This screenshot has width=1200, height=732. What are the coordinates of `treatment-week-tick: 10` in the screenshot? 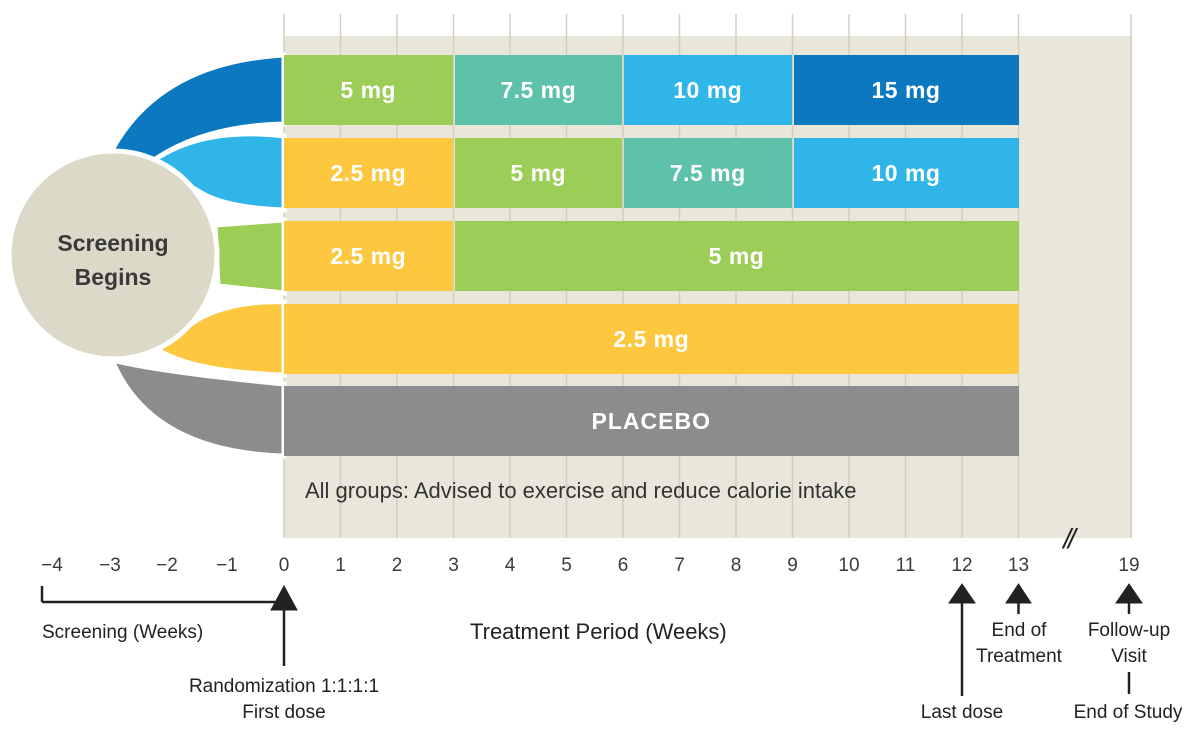 It's located at (849, 565).